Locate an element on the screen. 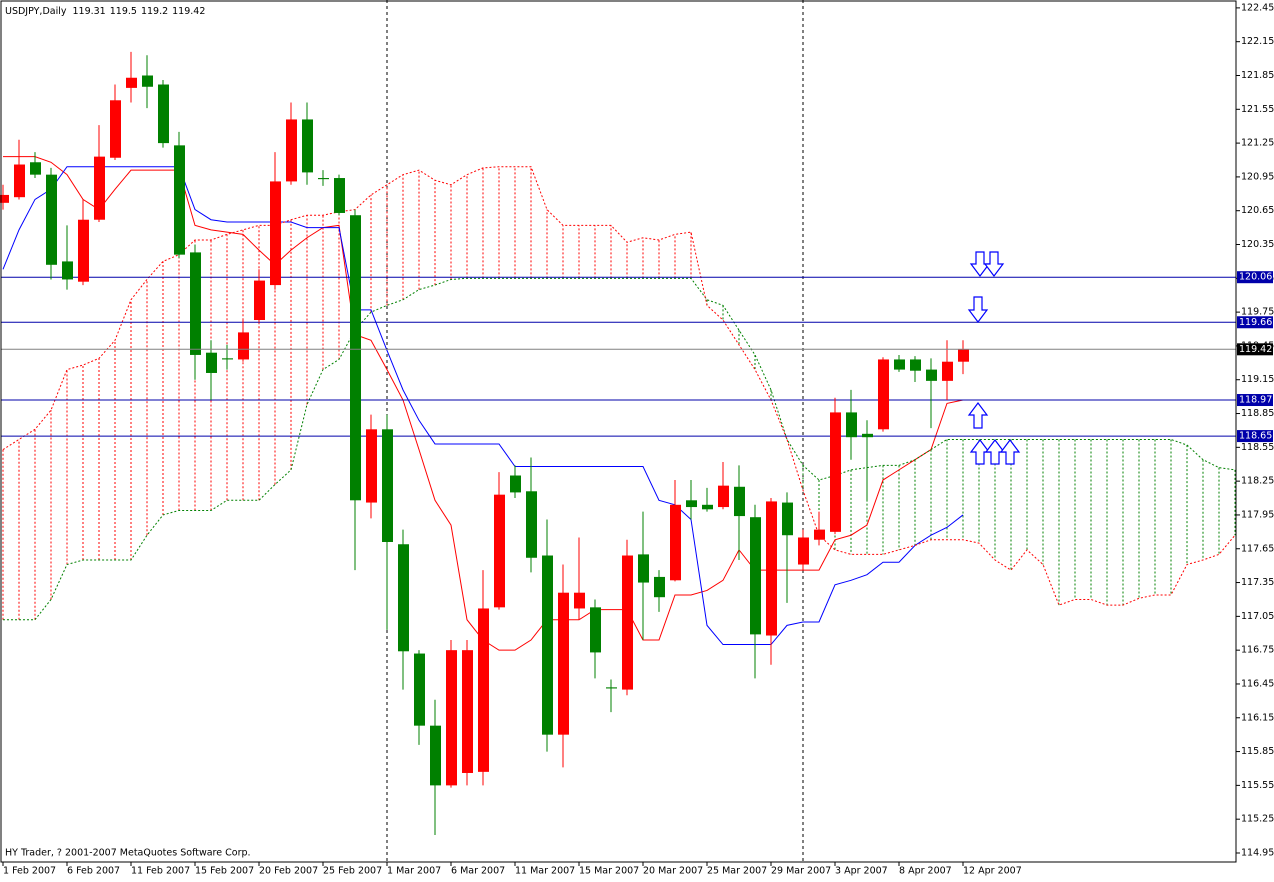  chart-header: USDJPY,Daily 119.31 119.5 119.2 119.42 is located at coordinates (105, 11).